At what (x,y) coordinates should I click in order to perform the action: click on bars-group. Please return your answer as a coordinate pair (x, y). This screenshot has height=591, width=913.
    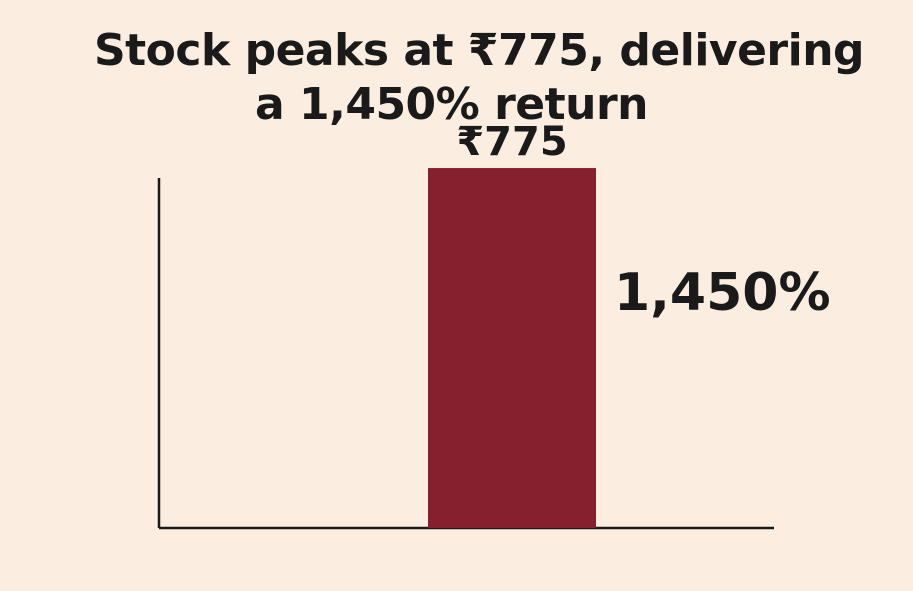
    Looking at the image, I should click on (512, 348).